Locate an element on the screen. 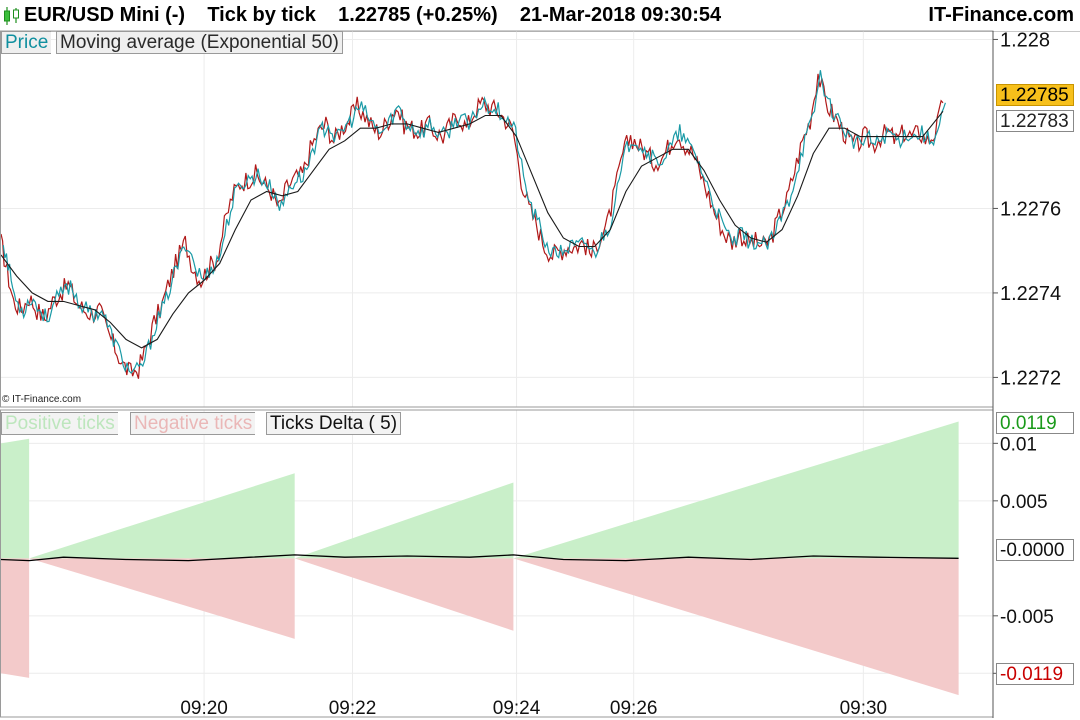  y-tick-label: 1.2274 is located at coordinates (1030, 294).